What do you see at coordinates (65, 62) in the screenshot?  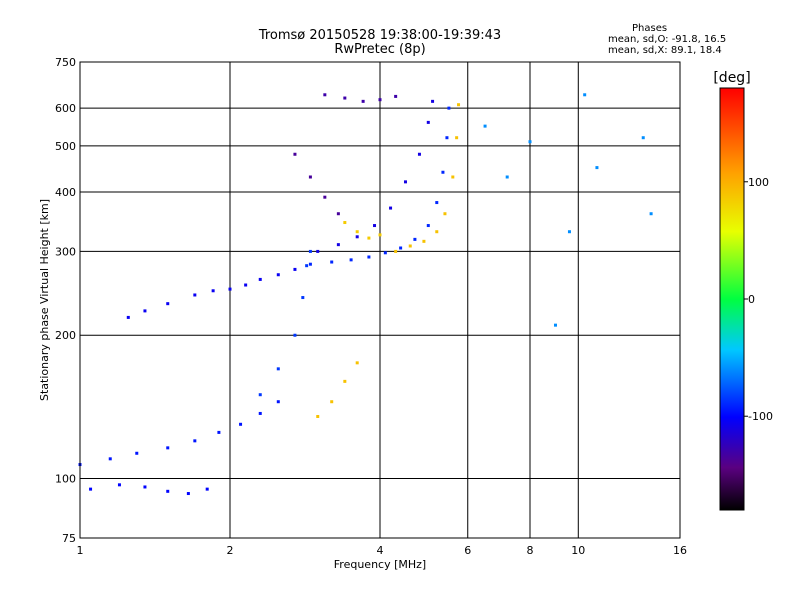 I see `y-tick-label: 750` at bounding box center [65, 62].